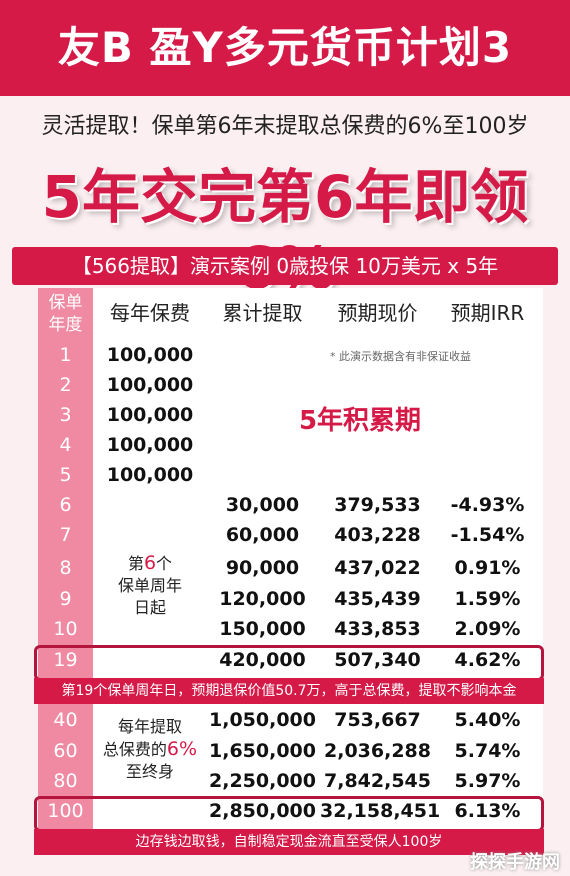  What do you see at coordinates (377, 535) in the screenshot?
I see `value-cell: 403,228` at bounding box center [377, 535].